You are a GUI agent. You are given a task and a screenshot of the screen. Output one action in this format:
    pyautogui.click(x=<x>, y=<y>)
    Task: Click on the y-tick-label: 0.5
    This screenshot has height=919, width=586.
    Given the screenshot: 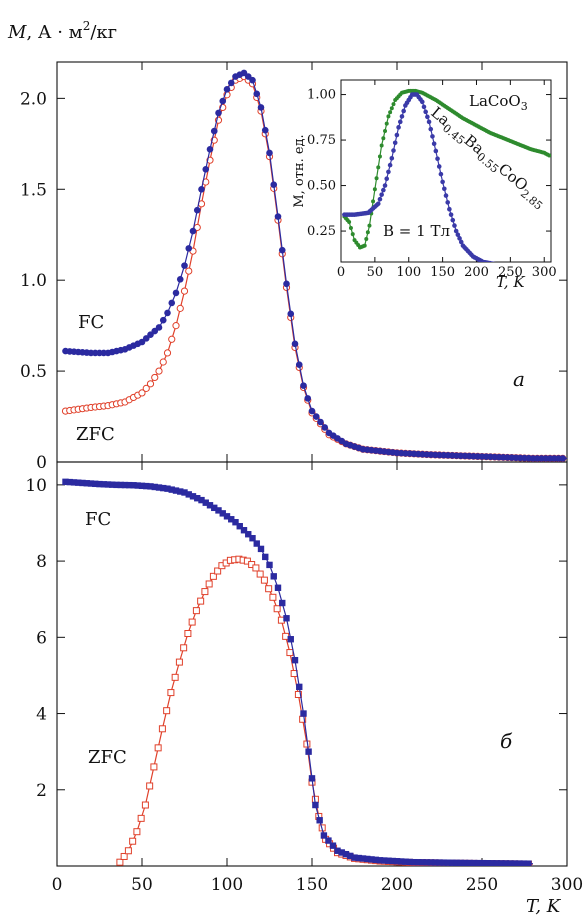 What is the action you would take?
    pyautogui.click(x=33, y=372)
    